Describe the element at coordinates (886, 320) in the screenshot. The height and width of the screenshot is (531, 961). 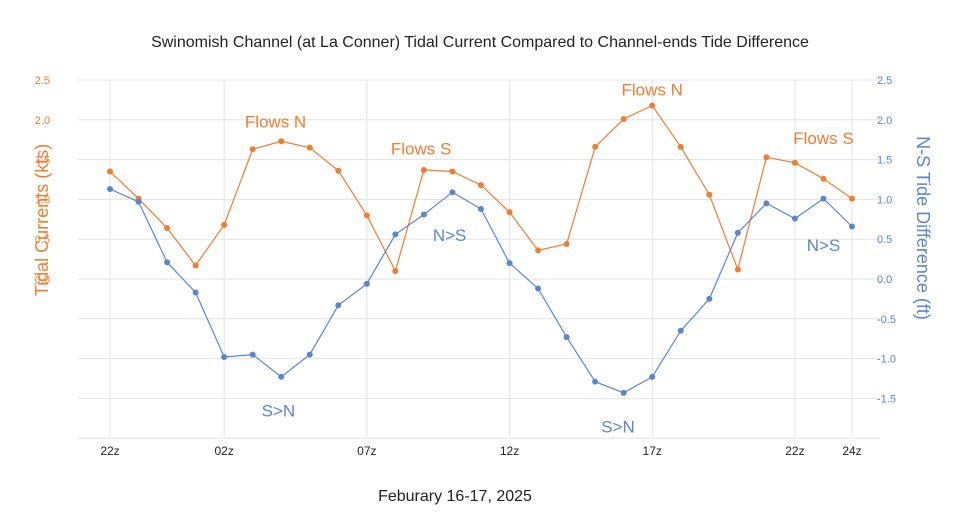
I see `y-tick-label-right: -0.5` at that location.